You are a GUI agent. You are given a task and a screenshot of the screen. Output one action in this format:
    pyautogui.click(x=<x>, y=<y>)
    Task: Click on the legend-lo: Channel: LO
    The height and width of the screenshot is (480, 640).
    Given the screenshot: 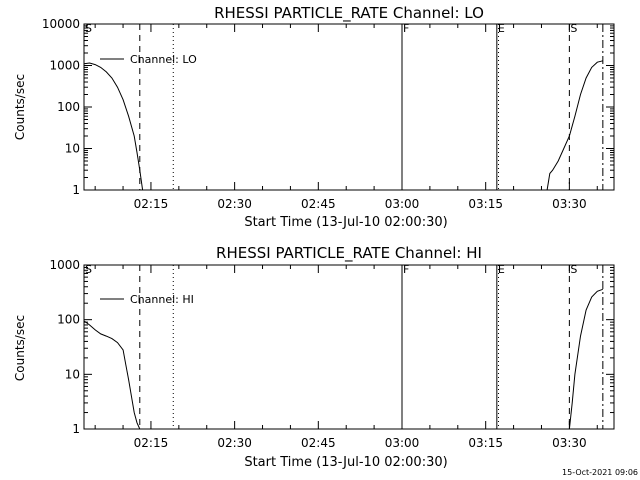 What is the action you would take?
    pyautogui.click(x=148, y=59)
    